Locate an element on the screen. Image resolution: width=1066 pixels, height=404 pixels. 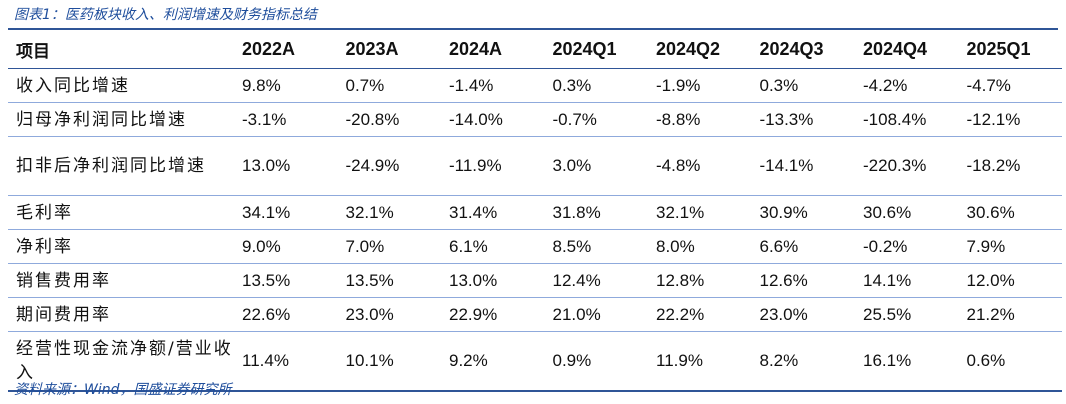
table-cell: 7.0% is located at coordinates (389, 246).